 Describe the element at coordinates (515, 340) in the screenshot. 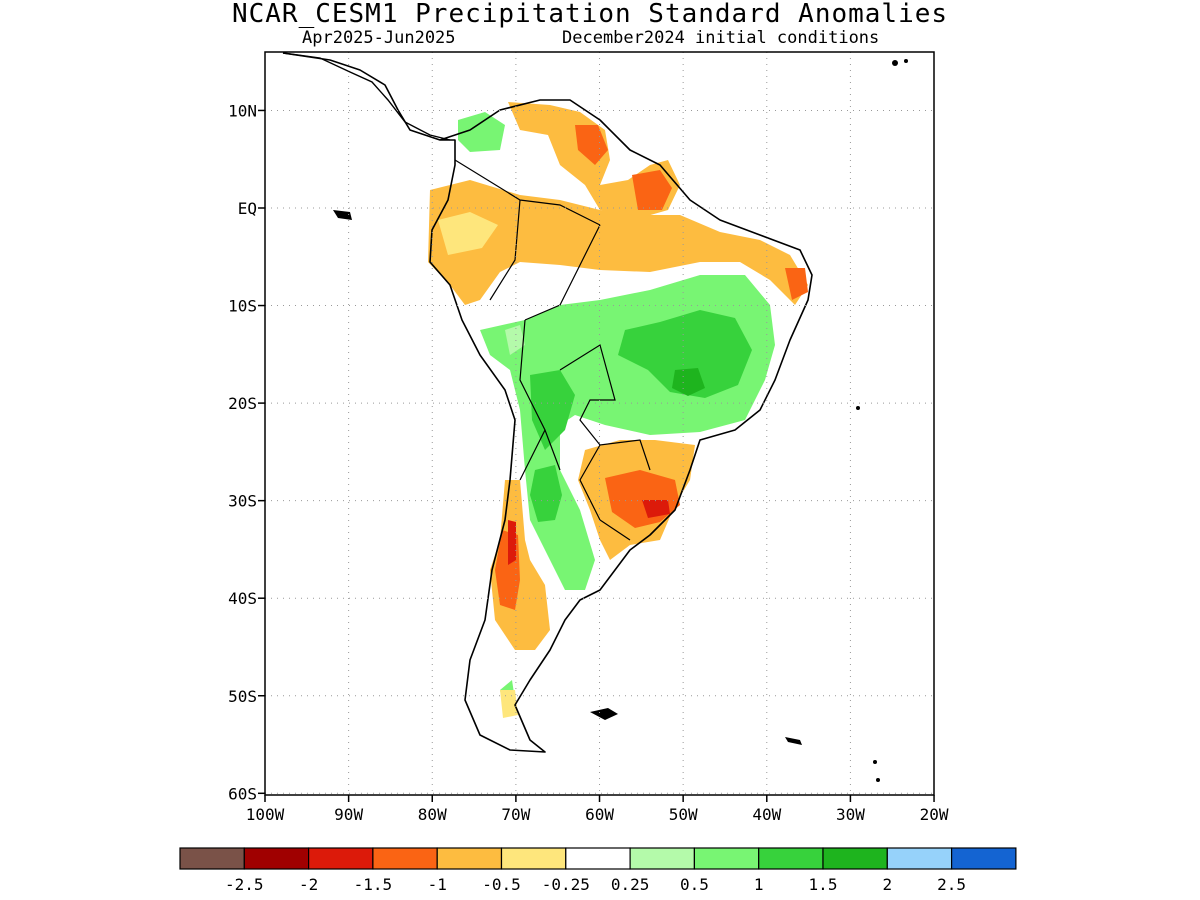

I see `anomaly-wet-light-patch` at that location.